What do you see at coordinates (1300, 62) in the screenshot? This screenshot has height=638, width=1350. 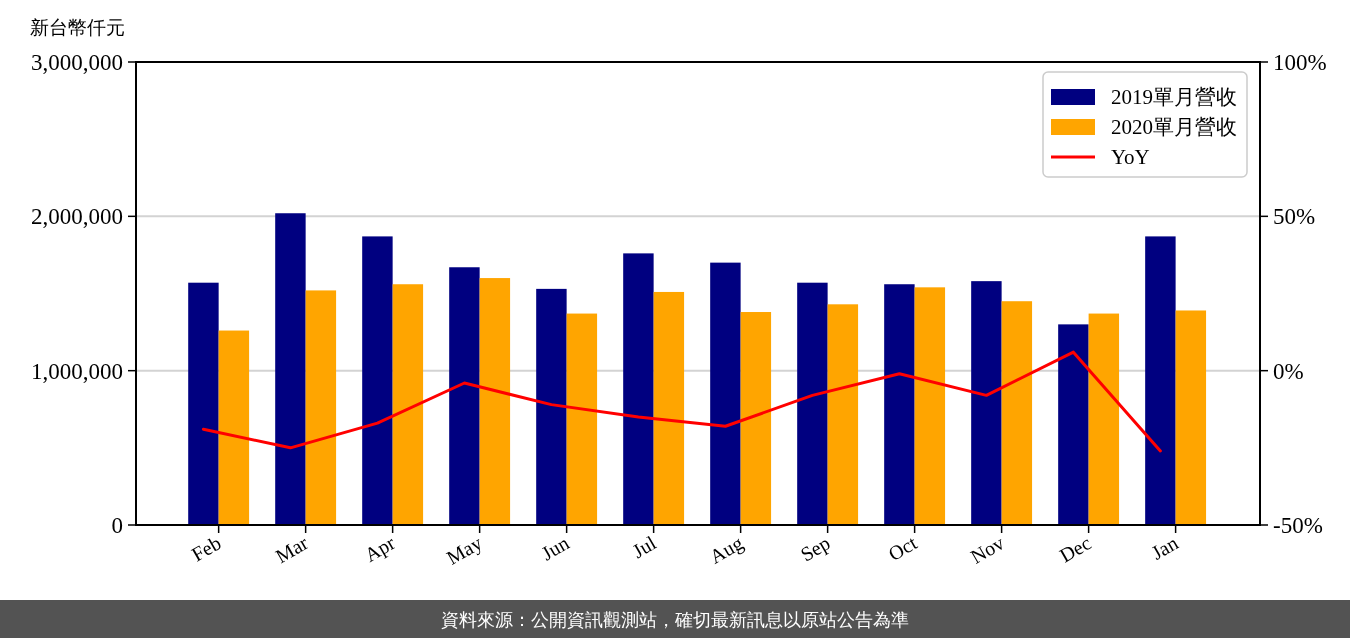 I see `y2-tick-label: 100%` at bounding box center [1300, 62].